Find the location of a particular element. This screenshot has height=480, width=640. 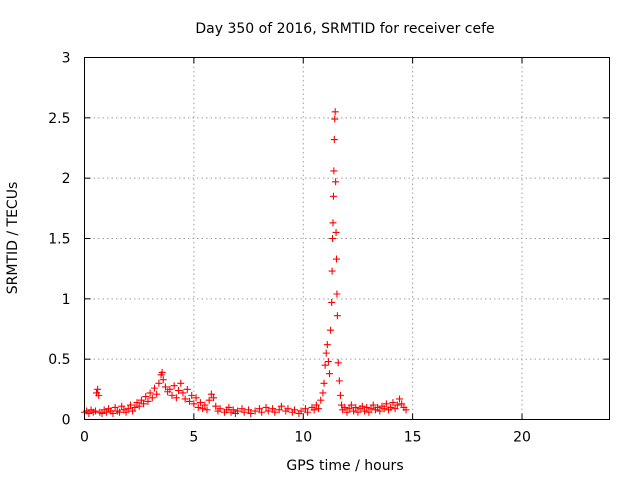

x-tick-label: 10 is located at coordinates (303, 438).